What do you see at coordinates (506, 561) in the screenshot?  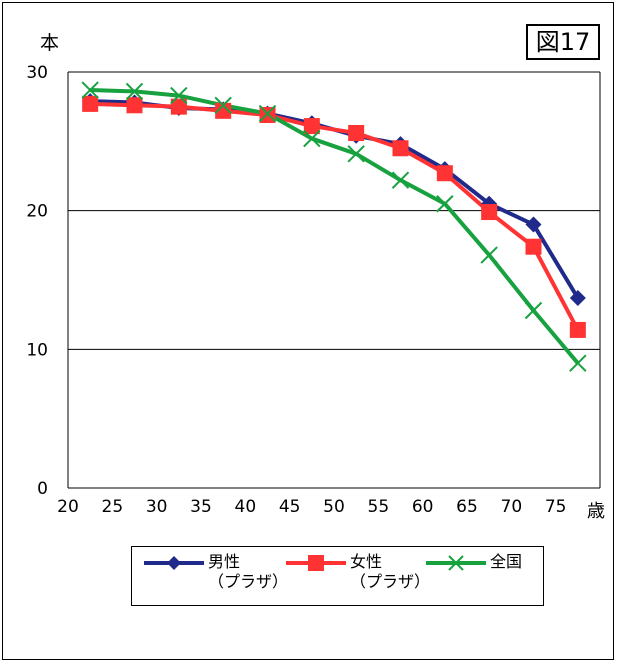 I see `legend-label-national: 全国` at bounding box center [506, 561].